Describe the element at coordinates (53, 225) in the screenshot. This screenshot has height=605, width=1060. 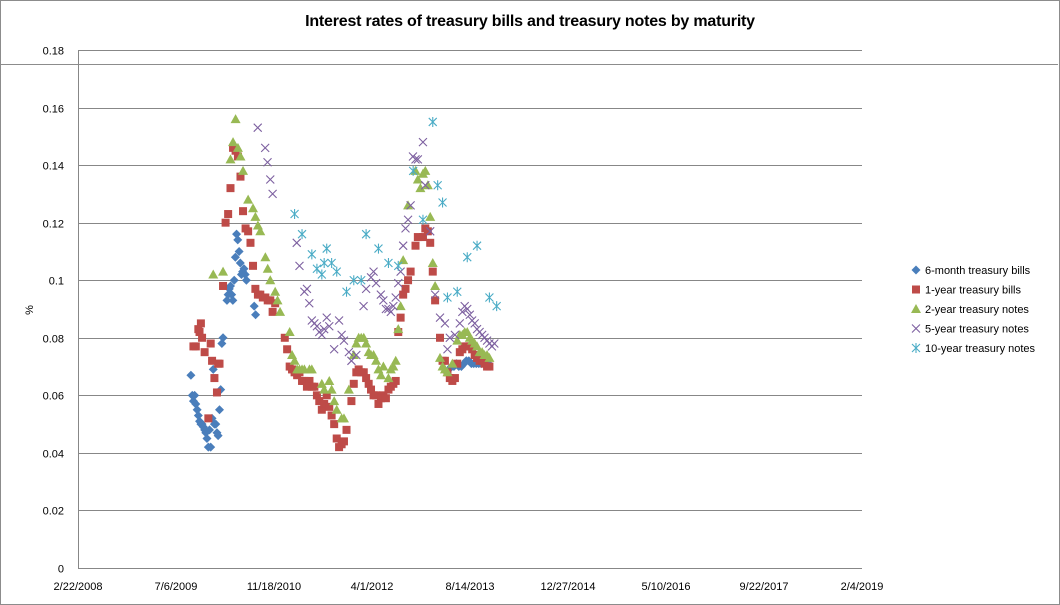
I see `y-tick-label: 0.12` at that location.